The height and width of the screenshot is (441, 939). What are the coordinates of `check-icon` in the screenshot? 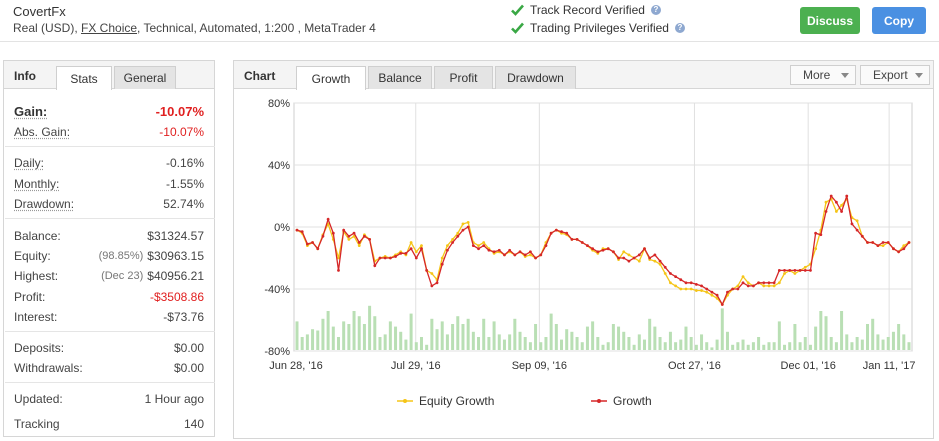 It's located at (517, 10).